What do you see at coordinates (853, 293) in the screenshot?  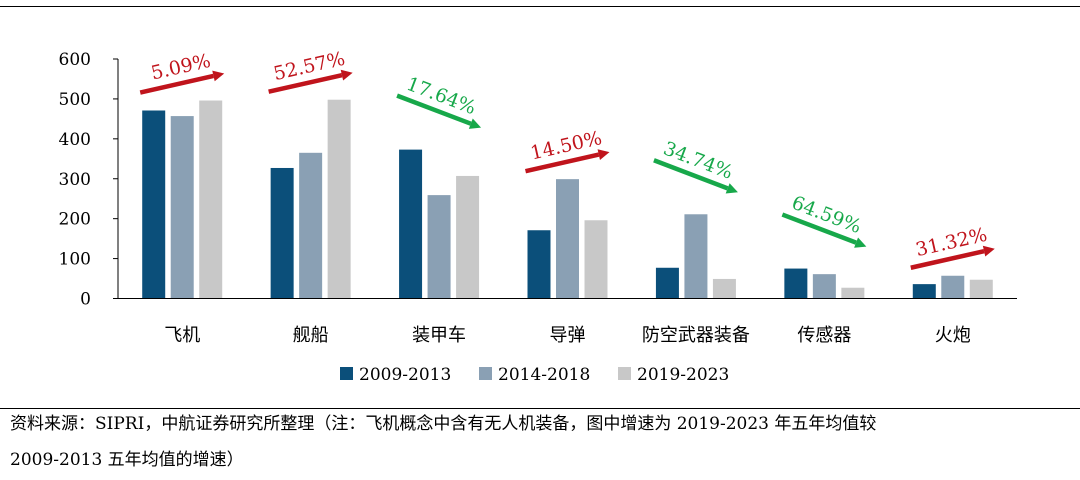 I see `bar-2019-2023-传感器` at bounding box center [853, 293].